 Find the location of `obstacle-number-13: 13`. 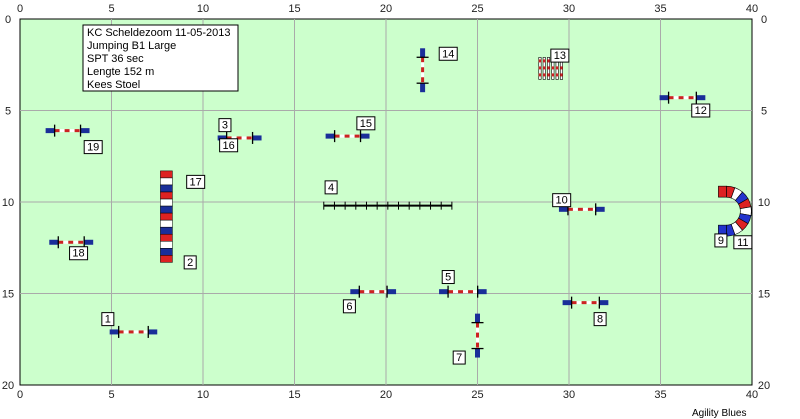

obstacle-number-13: 13 is located at coordinates (560, 55).